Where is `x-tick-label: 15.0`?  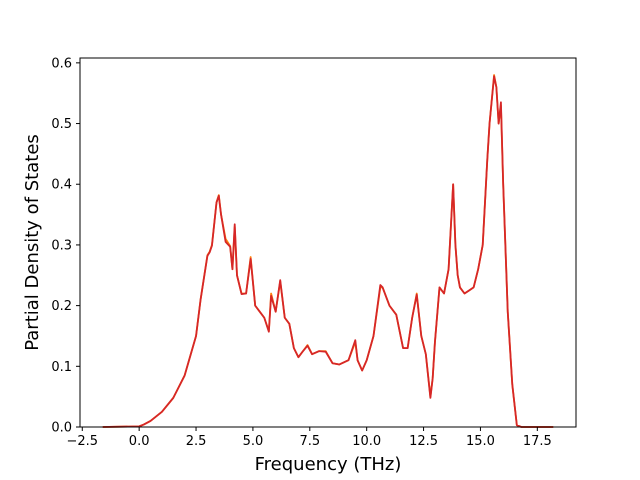
x-tick-label: 15.0 is located at coordinates (480, 441).